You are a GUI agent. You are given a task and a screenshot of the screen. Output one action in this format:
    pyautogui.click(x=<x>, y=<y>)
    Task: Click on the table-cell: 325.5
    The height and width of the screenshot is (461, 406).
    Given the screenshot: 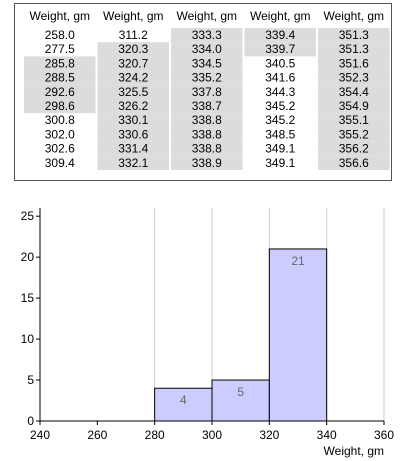 What is the action you would take?
    pyautogui.click(x=133, y=92)
    